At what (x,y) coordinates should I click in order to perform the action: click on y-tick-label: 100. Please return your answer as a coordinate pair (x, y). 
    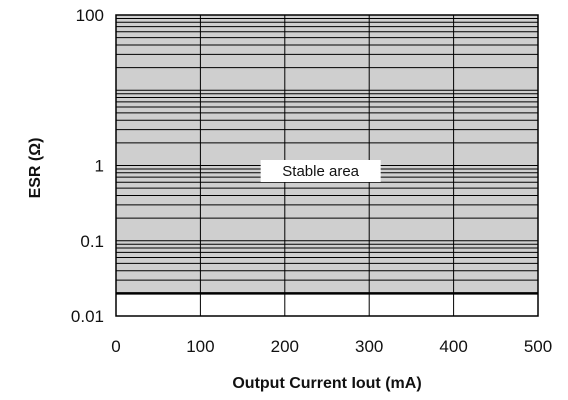
    Looking at the image, I should click on (90, 15).